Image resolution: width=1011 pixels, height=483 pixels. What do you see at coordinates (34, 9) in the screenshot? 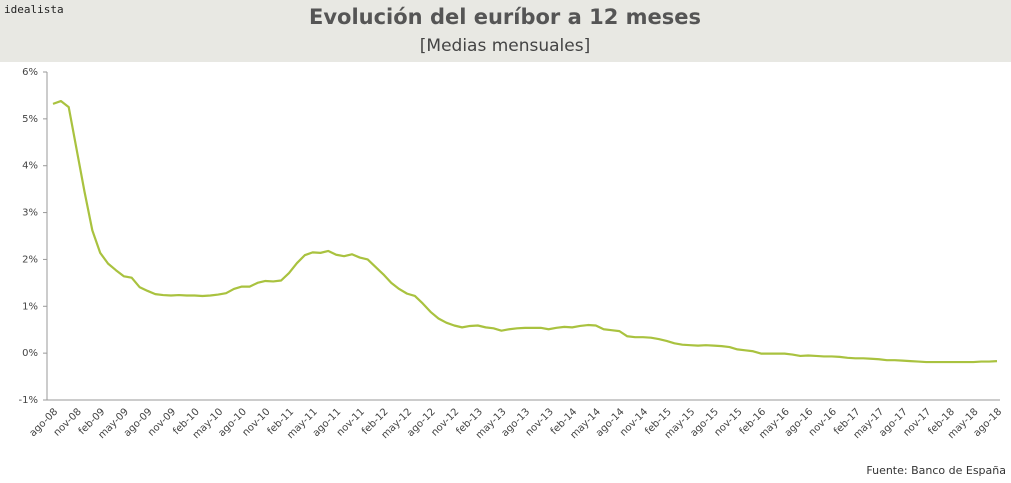
I see `logo: idealista` at bounding box center [34, 9].